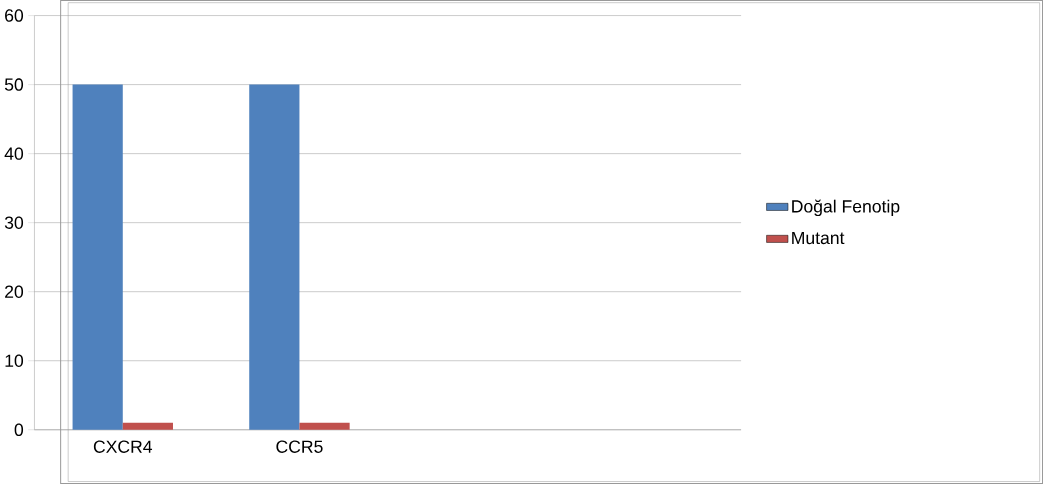 This screenshot has height=484, width=1043. What do you see at coordinates (299, 446) in the screenshot?
I see `x-tick-label: CCR5` at bounding box center [299, 446].